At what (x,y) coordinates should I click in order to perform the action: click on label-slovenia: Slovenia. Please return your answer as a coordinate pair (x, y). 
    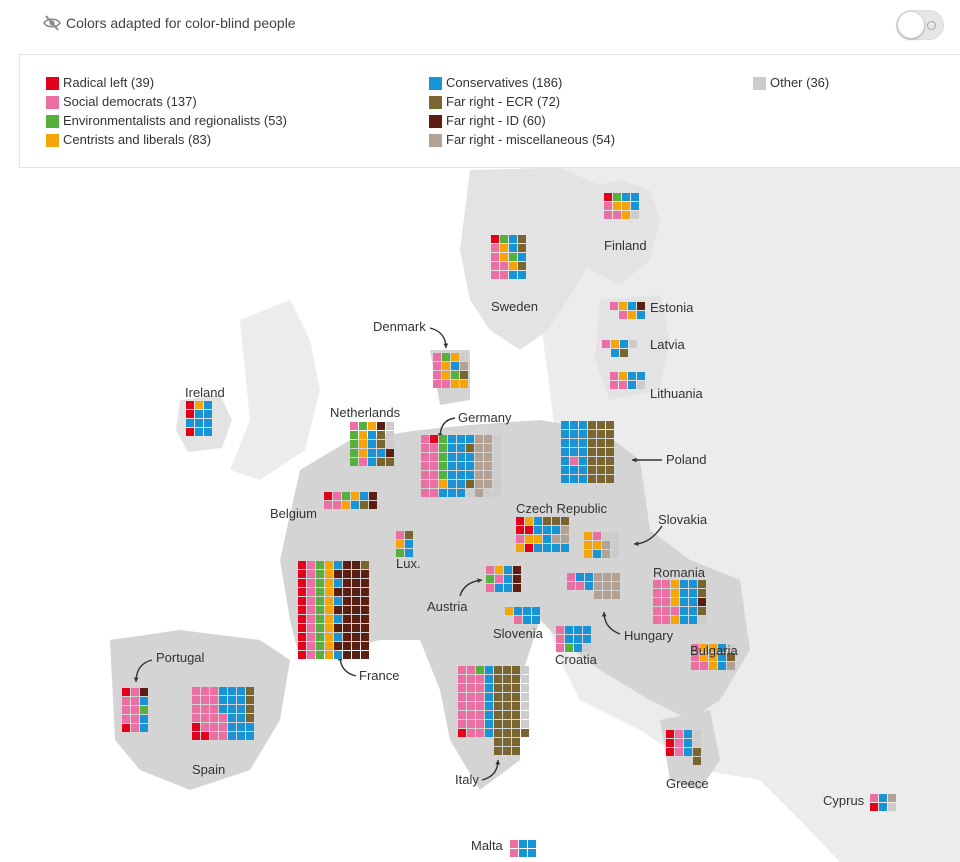
    Looking at the image, I should click on (518, 633).